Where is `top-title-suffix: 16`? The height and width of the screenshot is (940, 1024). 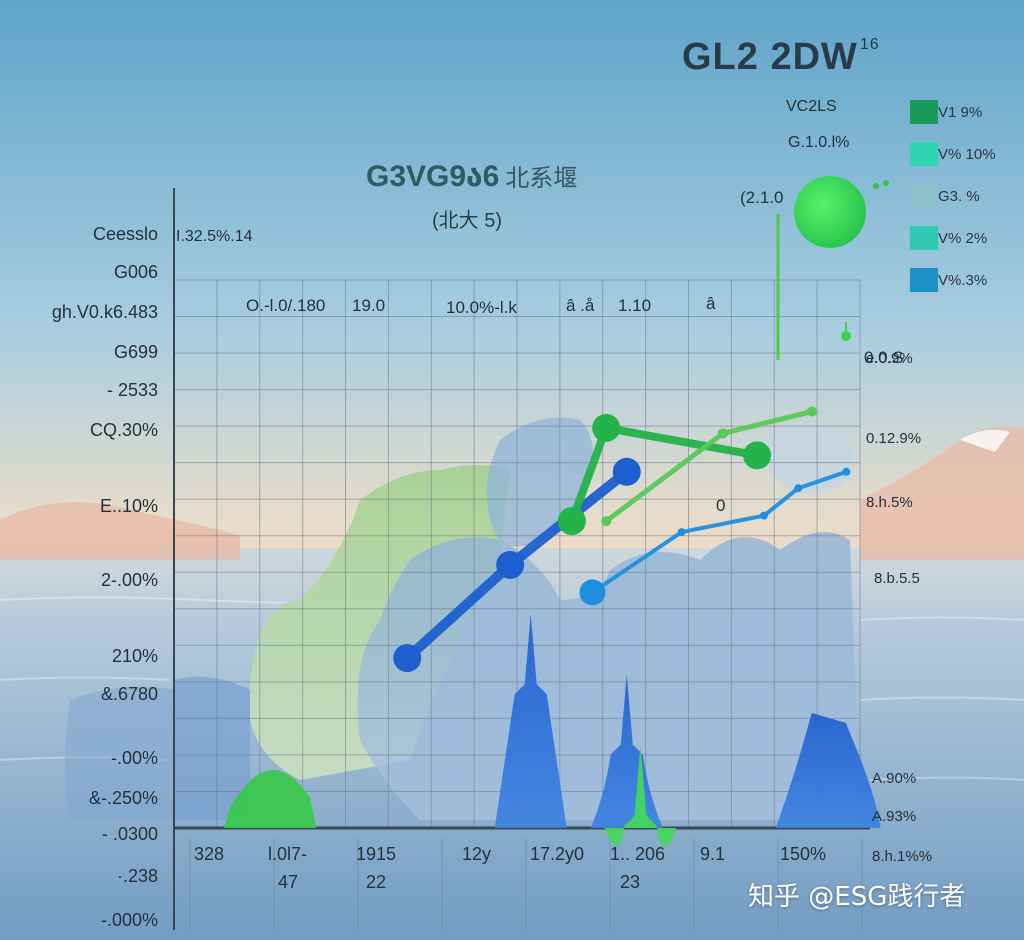 top-title-suffix: 16 is located at coordinates (869, 44).